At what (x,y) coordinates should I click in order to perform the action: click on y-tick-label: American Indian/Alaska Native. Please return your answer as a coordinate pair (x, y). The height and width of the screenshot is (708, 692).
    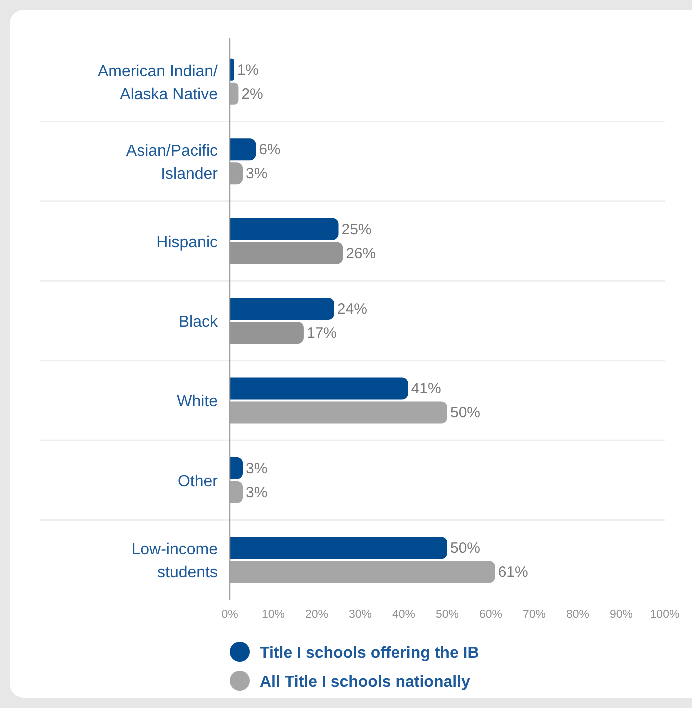
    Looking at the image, I should click on (158, 83).